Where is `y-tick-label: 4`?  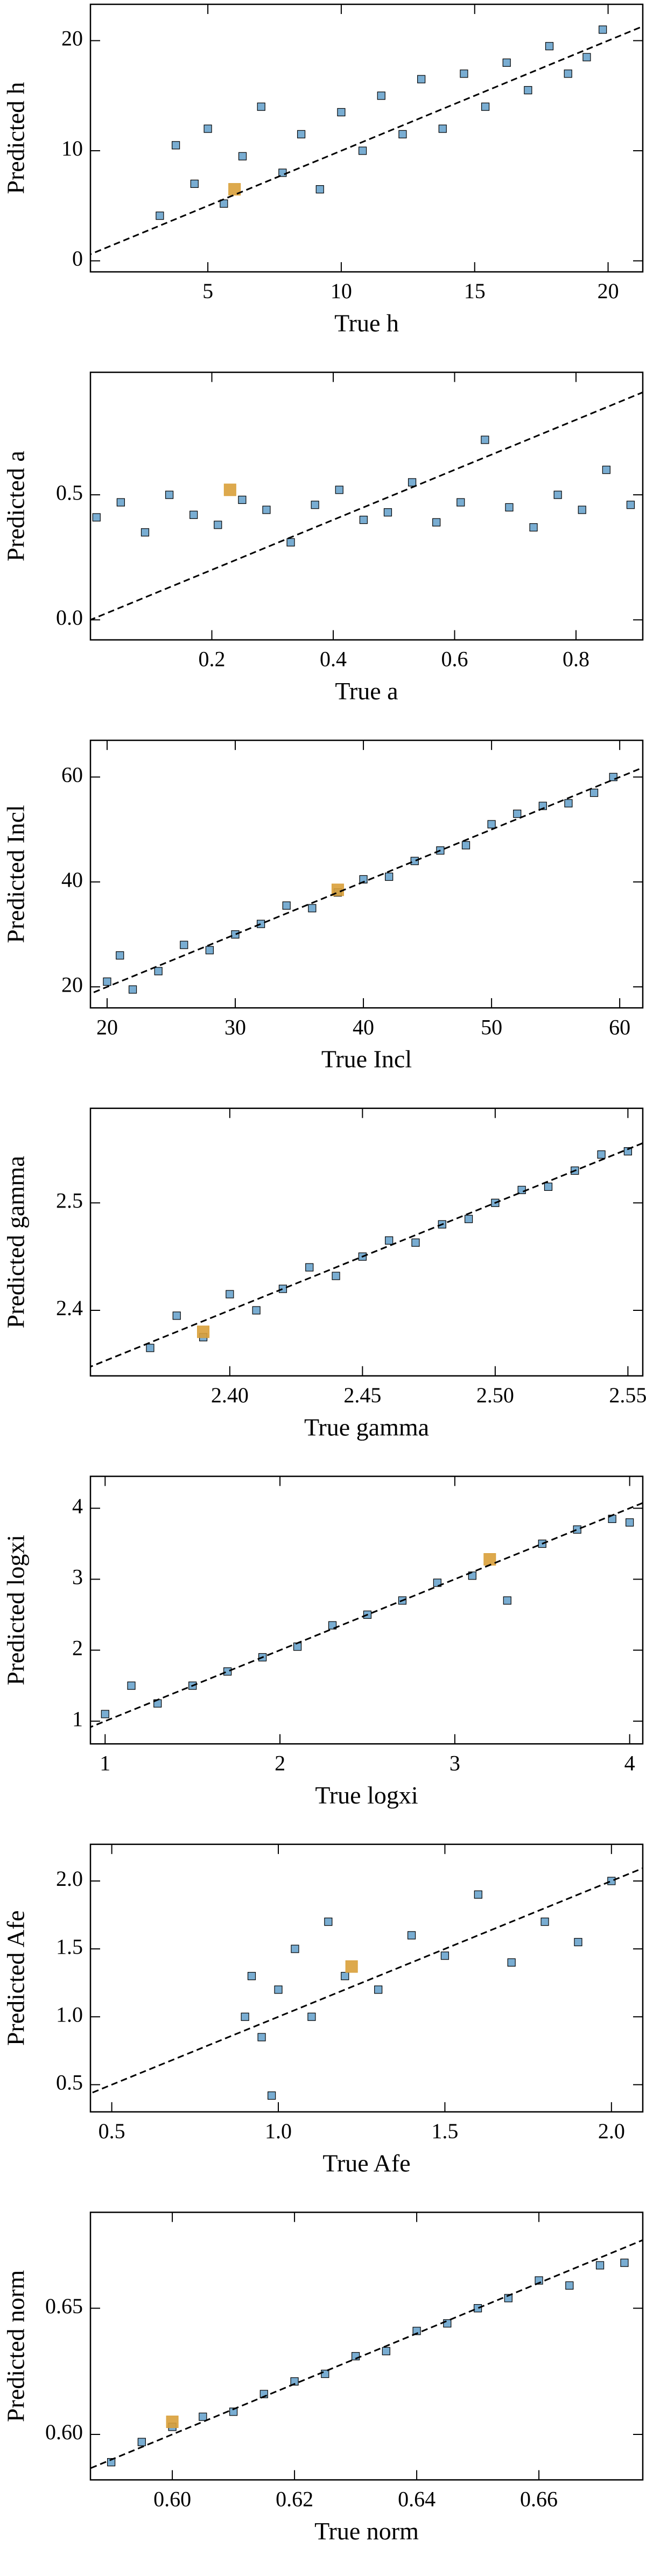
y-tick-label: 4 is located at coordinates (77, 1506).